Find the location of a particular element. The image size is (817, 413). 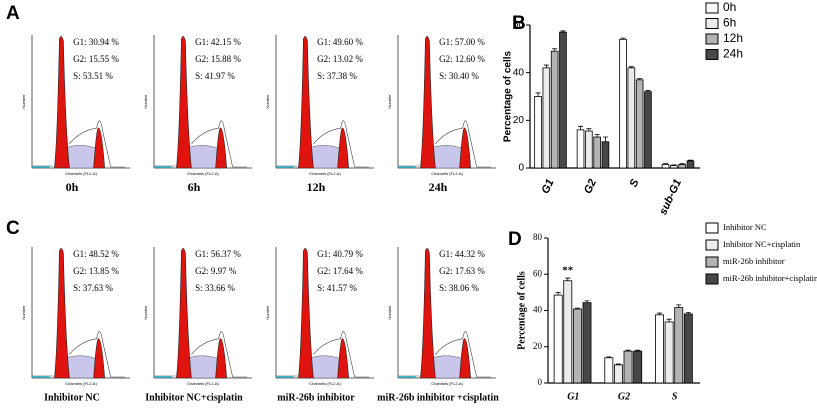

phase-stat: G2: 17.63 % is located at coordinates (462, 271).